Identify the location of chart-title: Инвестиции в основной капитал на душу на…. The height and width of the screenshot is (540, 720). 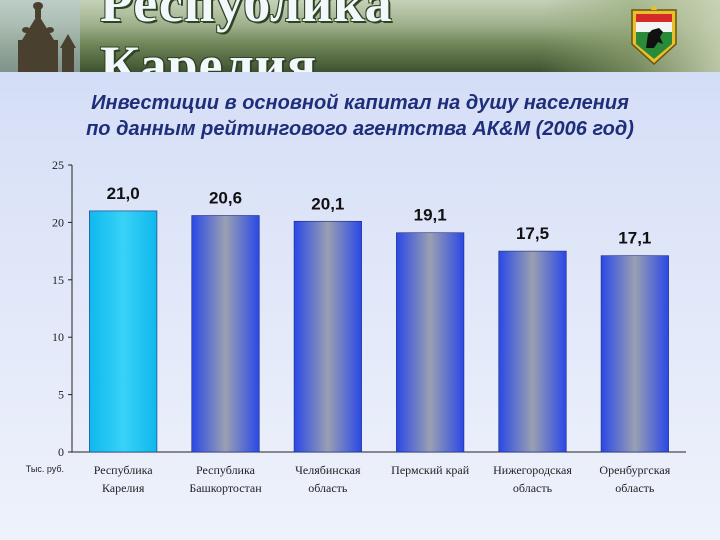
(360, 116).